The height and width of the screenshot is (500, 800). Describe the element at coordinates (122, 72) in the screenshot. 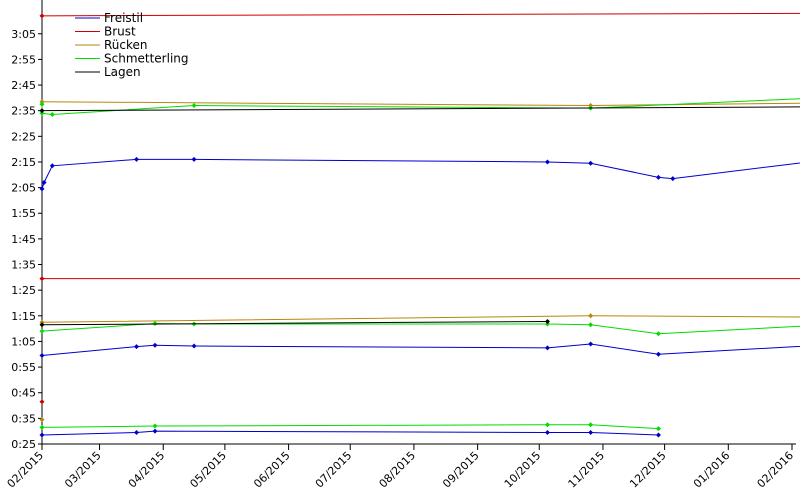

I see `legend-label: Lagen` at that location.